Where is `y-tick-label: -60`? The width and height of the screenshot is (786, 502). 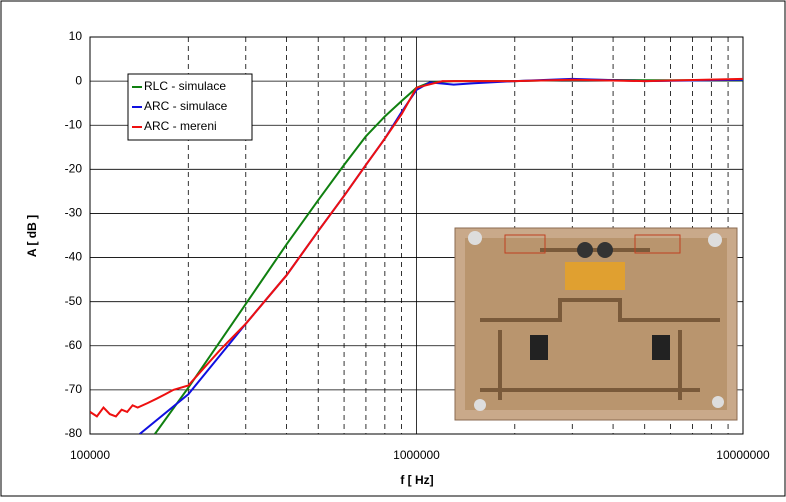
y-tick-label: -60 is located at coordinates (74, 345).